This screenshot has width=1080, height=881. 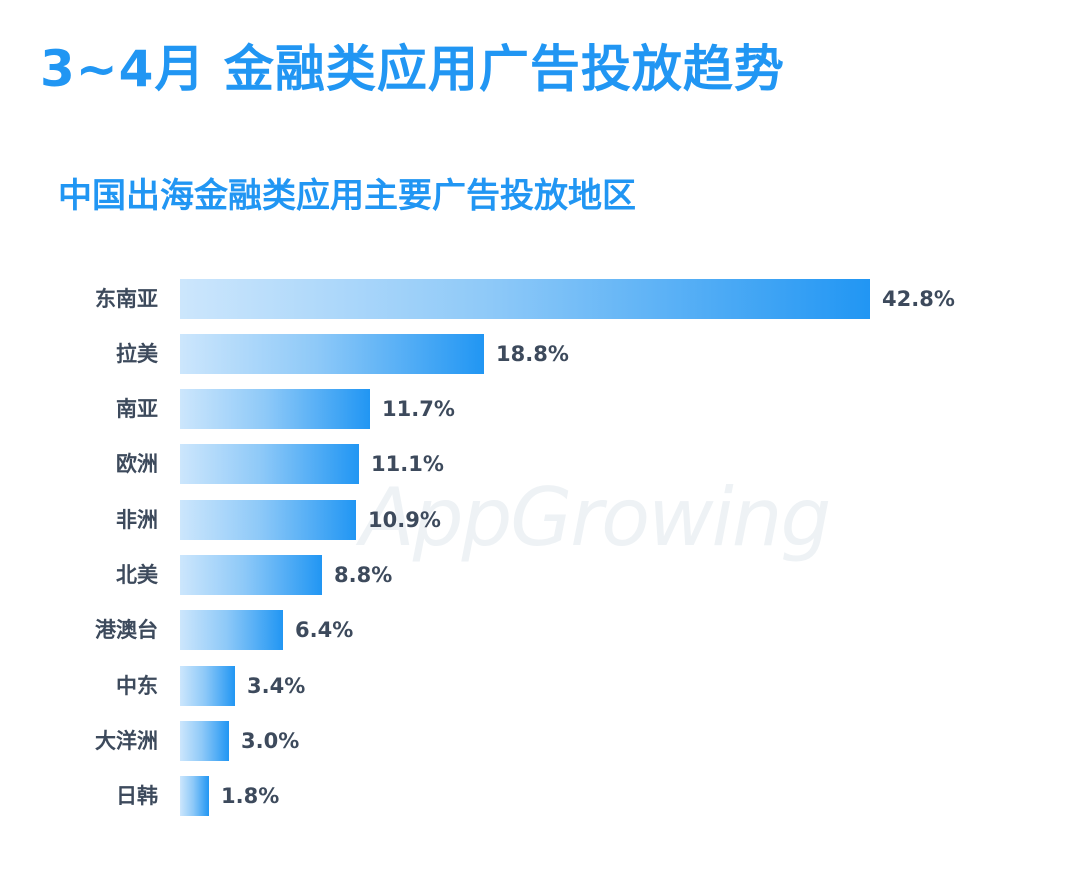 I want to click on chart-row: 南亚 11.7%, so click(x=540, y=409).